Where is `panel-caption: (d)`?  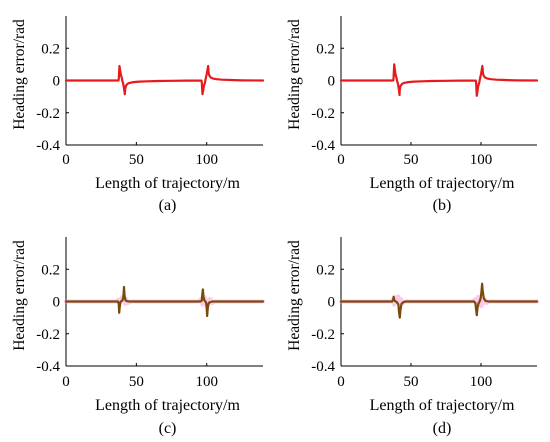 panel-caption: (d) is located at coordinates (442, 428).